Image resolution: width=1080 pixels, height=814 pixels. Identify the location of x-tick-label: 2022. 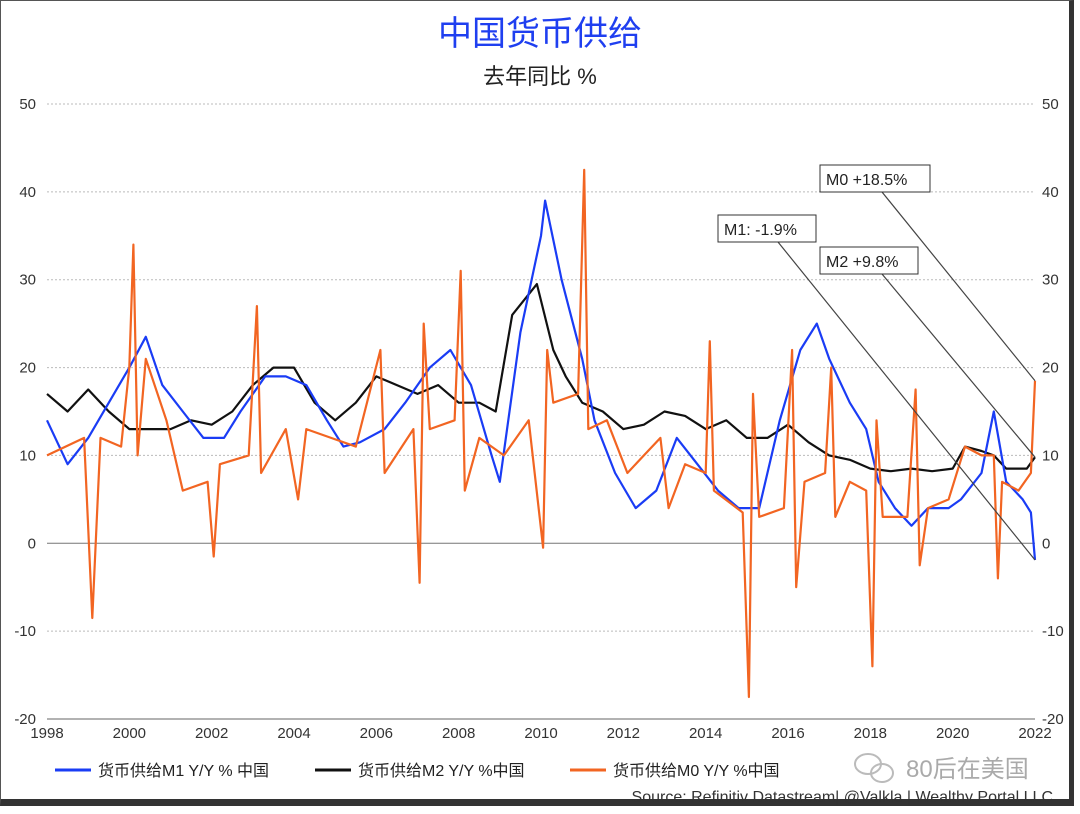
(1034, 733).